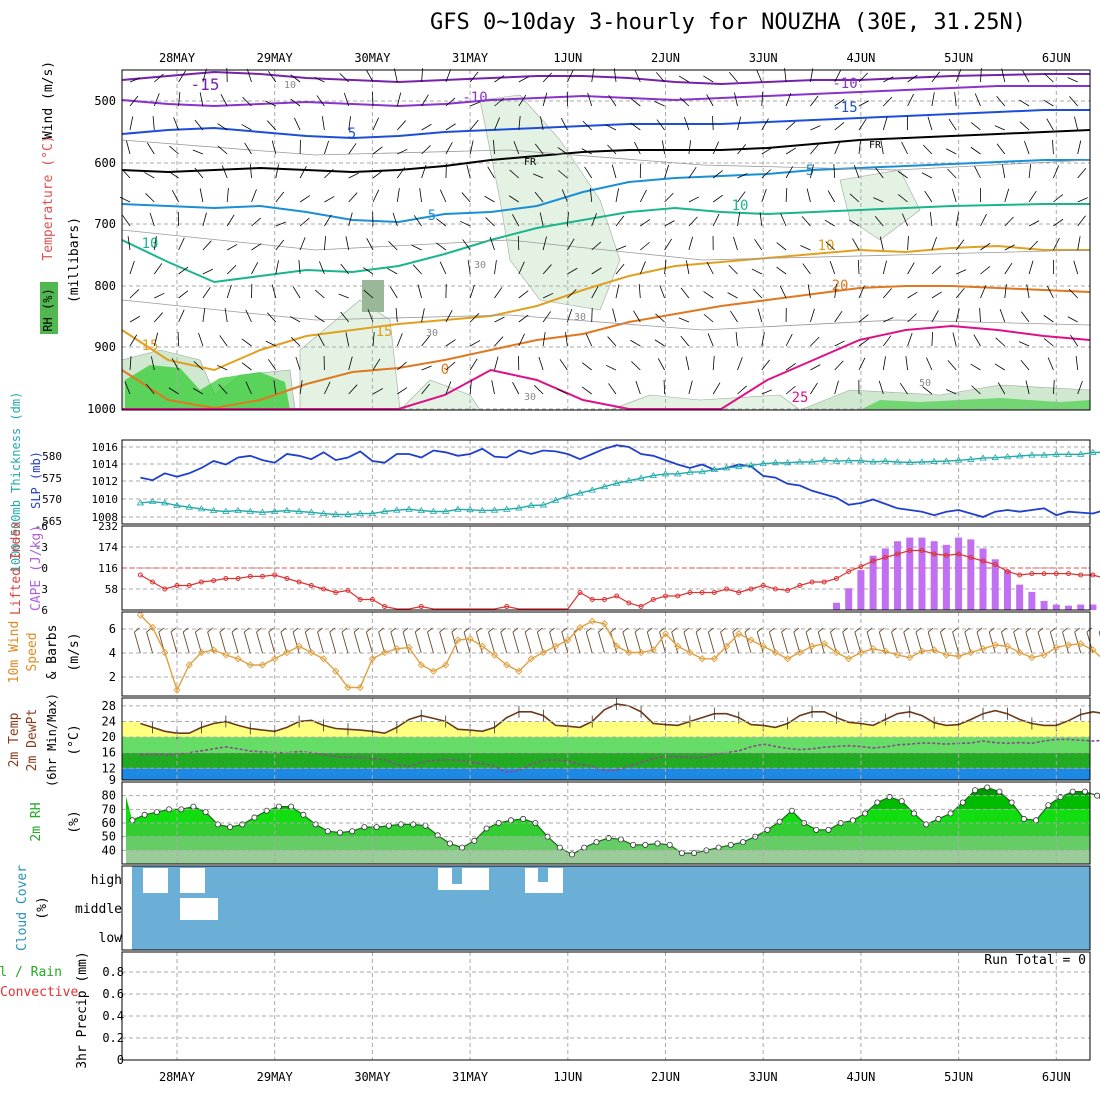  What do you see at coordinates (109, 823) in the screenshot?
I see `rh-tick-label: 60` at bounding box center [109, 823].